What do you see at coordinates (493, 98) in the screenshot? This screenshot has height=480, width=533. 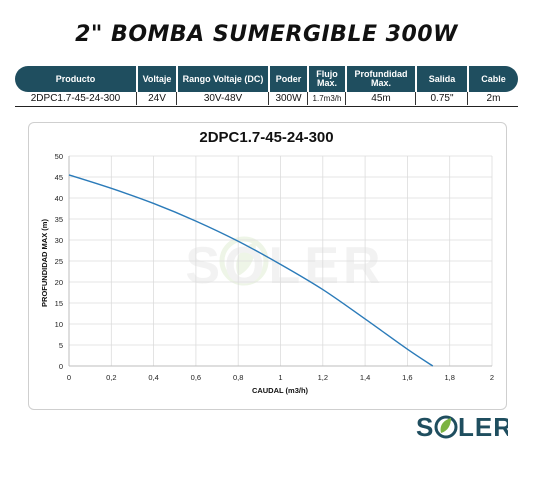 I see `cell-cable: 2m` at bounding box center [493, 98].